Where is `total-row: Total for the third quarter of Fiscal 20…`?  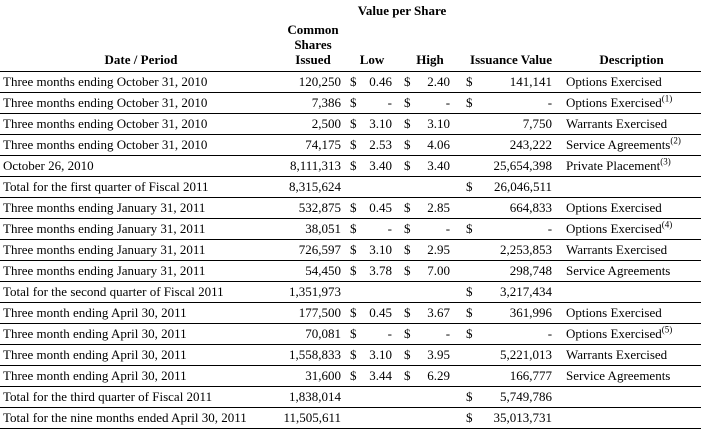 total-row: Total for the third quarter of Fiscal 20… is located at coordinates (350, 397).